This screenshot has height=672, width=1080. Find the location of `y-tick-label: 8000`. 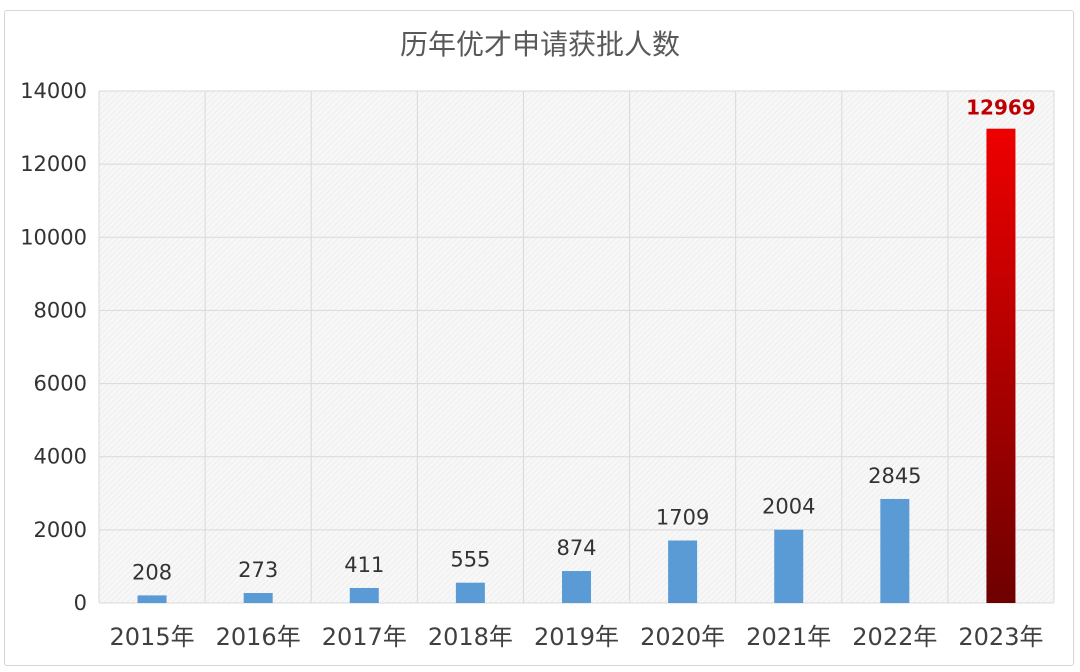

y-tick-label: 8000 is located at coordinates (60, 310).